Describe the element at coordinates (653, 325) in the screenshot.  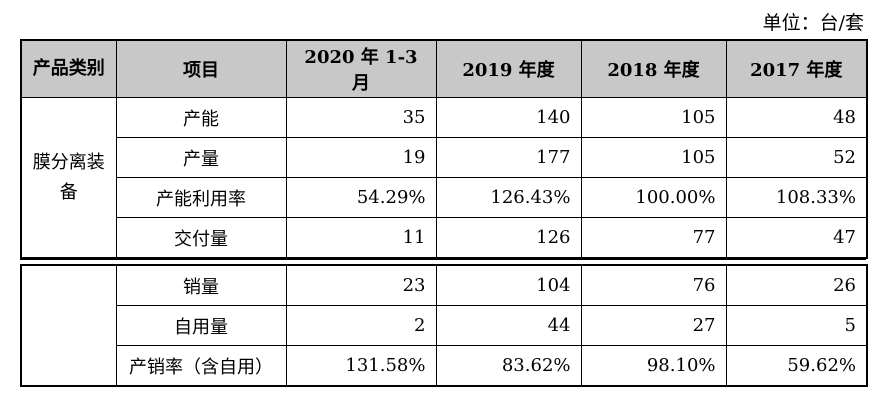
I see `value-cell: 27` at that location.